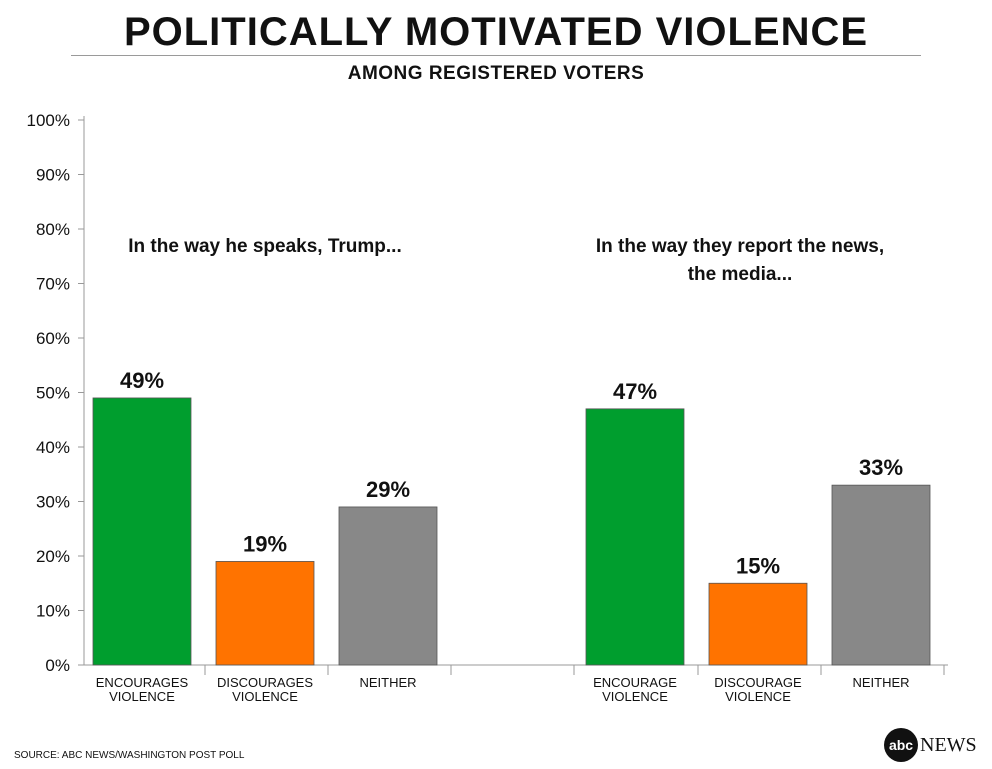  I want to click on logo-news-text: NEWS, so click(948, 744).